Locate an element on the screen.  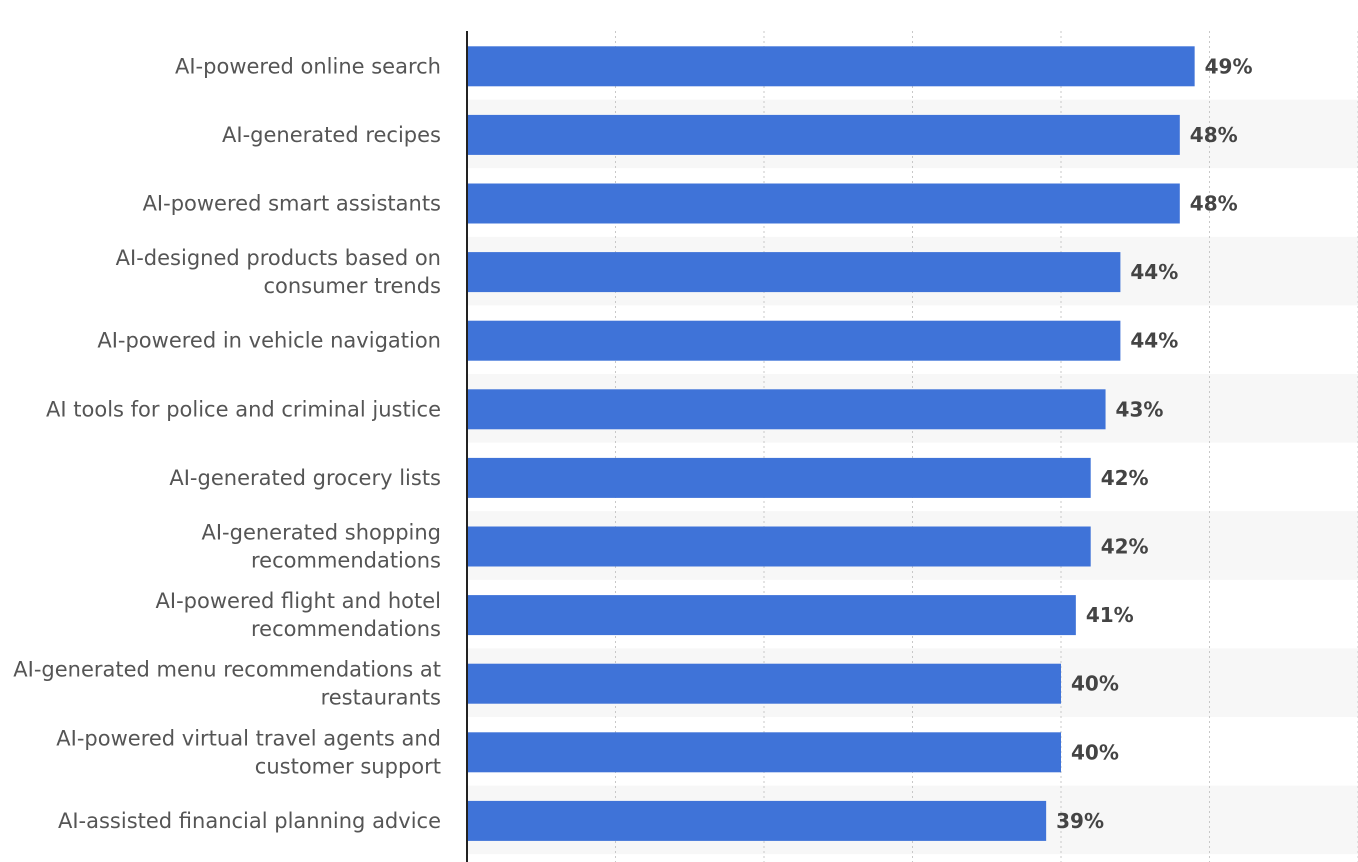
category-label: AI-generated recipes is located at coordinates (331, 135).